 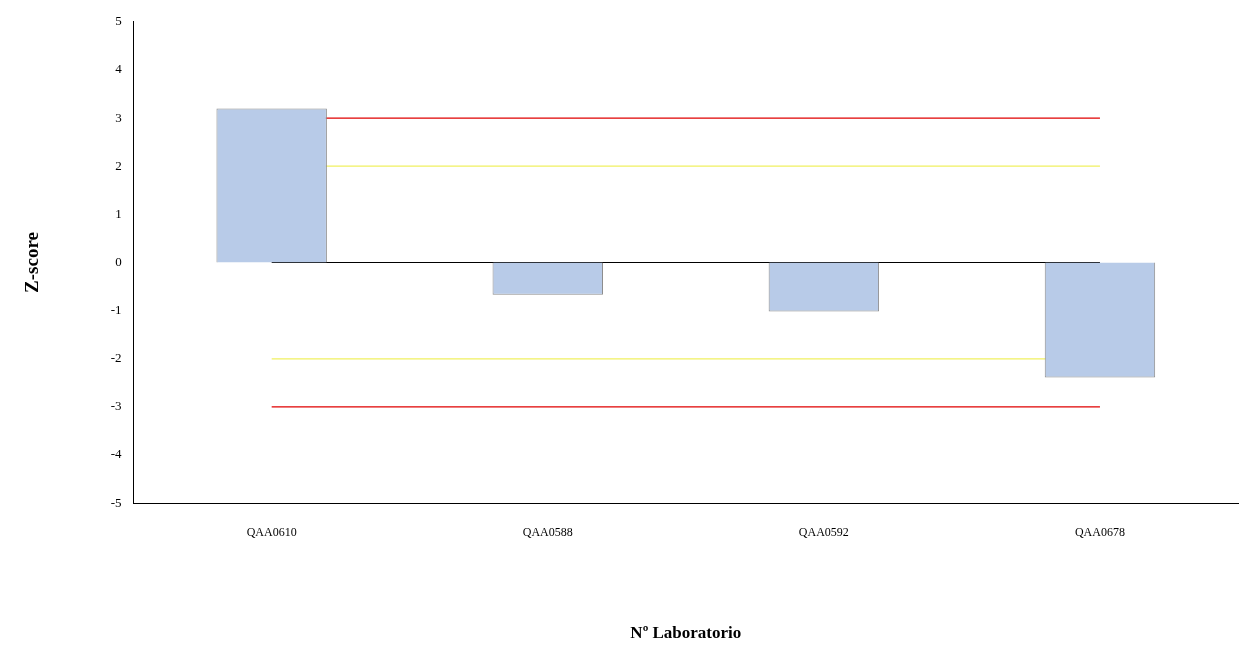 What do you see at coordinates (116, 406) in the screenshot?
I see `y-tick-label: -3` at bounding box center [116, 406].